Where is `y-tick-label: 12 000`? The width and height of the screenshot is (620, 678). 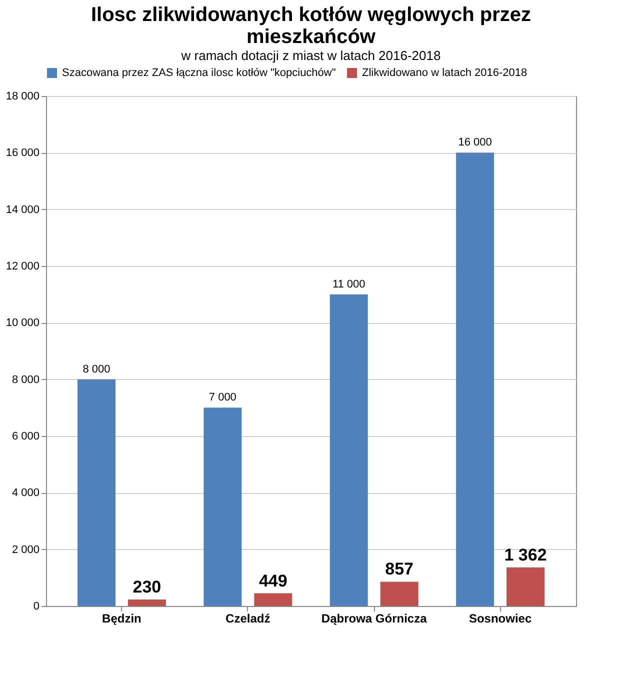 y-tick-label: 12 000 is located at coordinates (23, 266).